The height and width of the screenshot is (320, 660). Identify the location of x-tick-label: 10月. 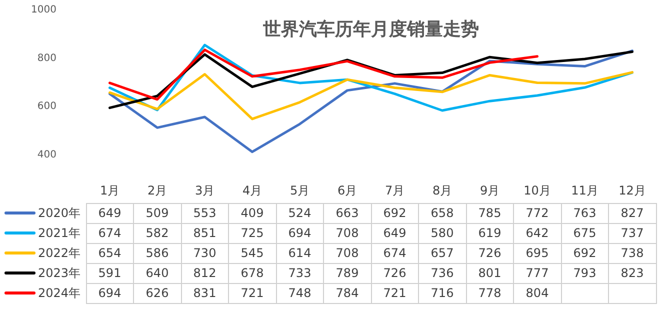
(537, 191).